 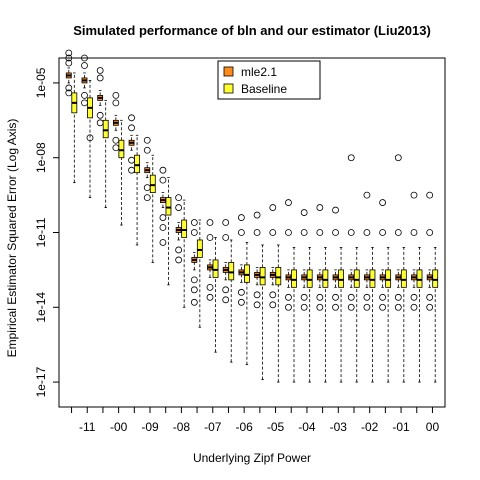 What do you see at coordinates (41, 381) in the screenshot?
I see `y-tick-label: 1e-17` at bounding box center [41, 381].